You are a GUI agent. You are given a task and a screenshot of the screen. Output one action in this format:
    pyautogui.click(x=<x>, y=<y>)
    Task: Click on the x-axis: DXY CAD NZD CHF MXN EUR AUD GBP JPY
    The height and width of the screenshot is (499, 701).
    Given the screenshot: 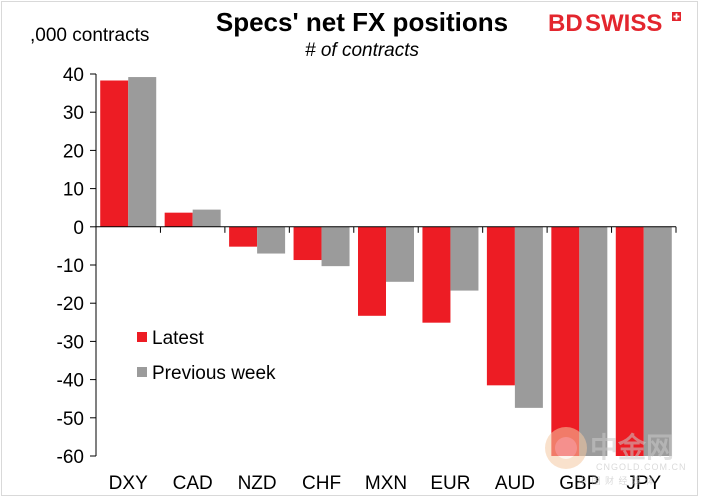 What is the action you would take?
    pyautogui.click(x=385, y=483)
    